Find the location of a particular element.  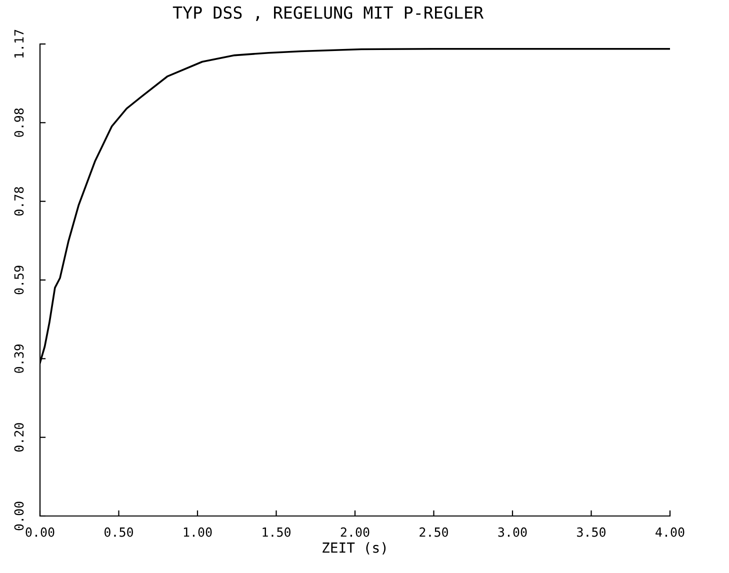

x-tick-label: 0.00 is located at coordinates (40, 532).